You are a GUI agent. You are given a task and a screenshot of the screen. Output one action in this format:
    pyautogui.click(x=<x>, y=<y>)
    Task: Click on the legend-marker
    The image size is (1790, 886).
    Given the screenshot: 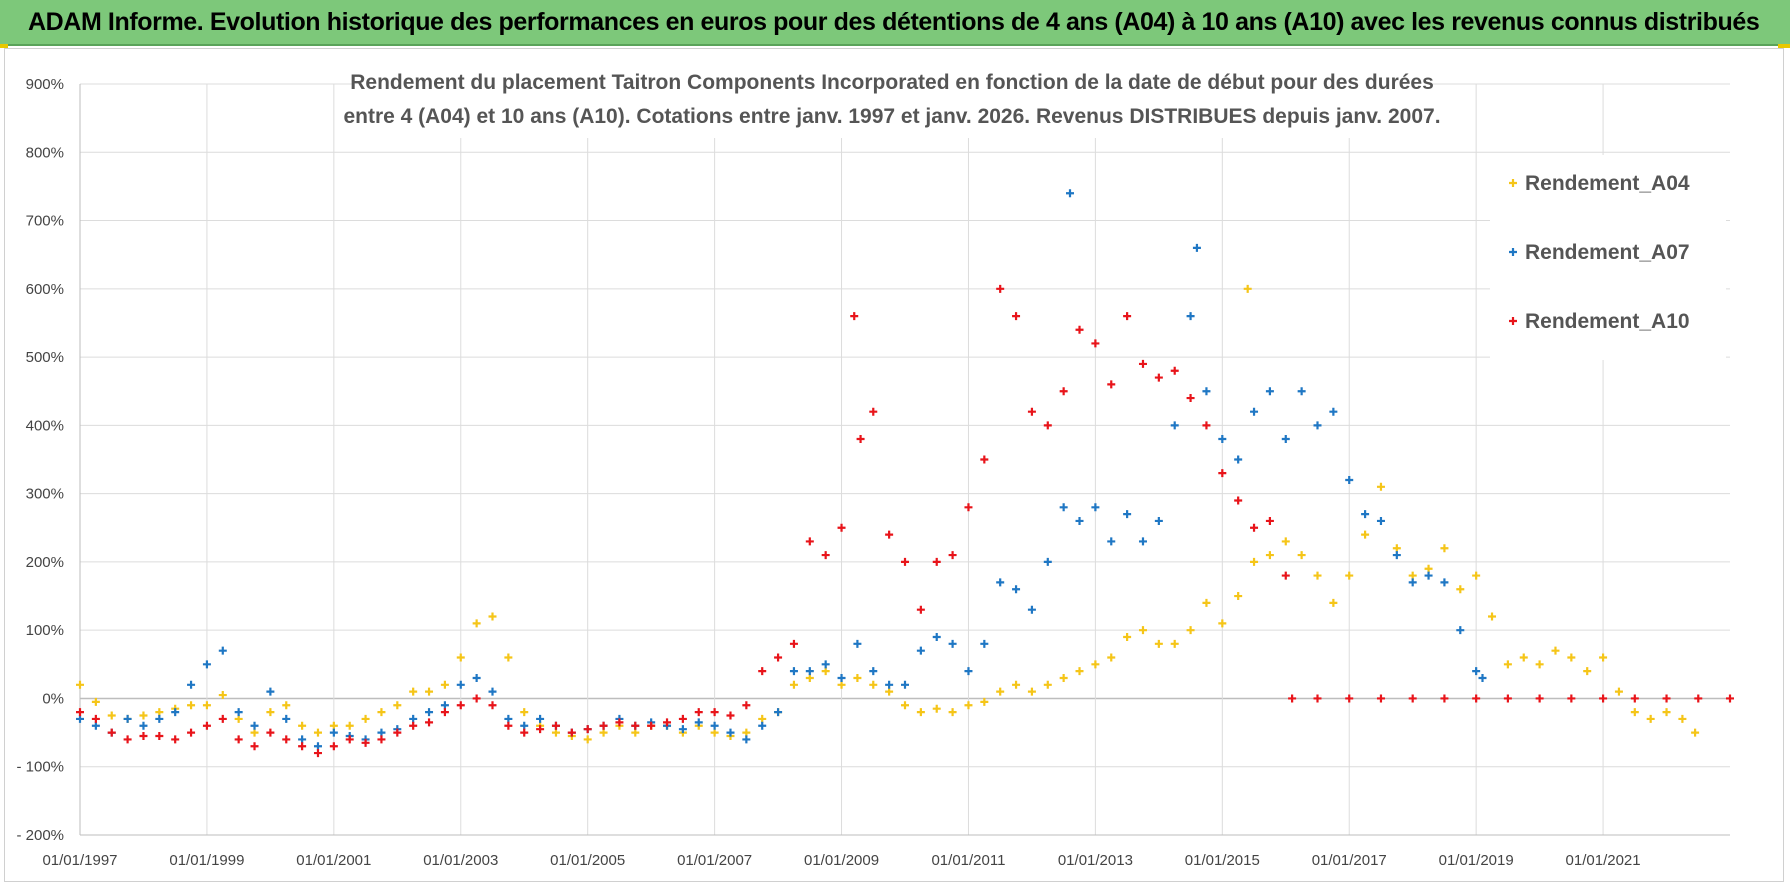 What is the action you would take?
    pyautogui.click(x=1513, y=183)
    